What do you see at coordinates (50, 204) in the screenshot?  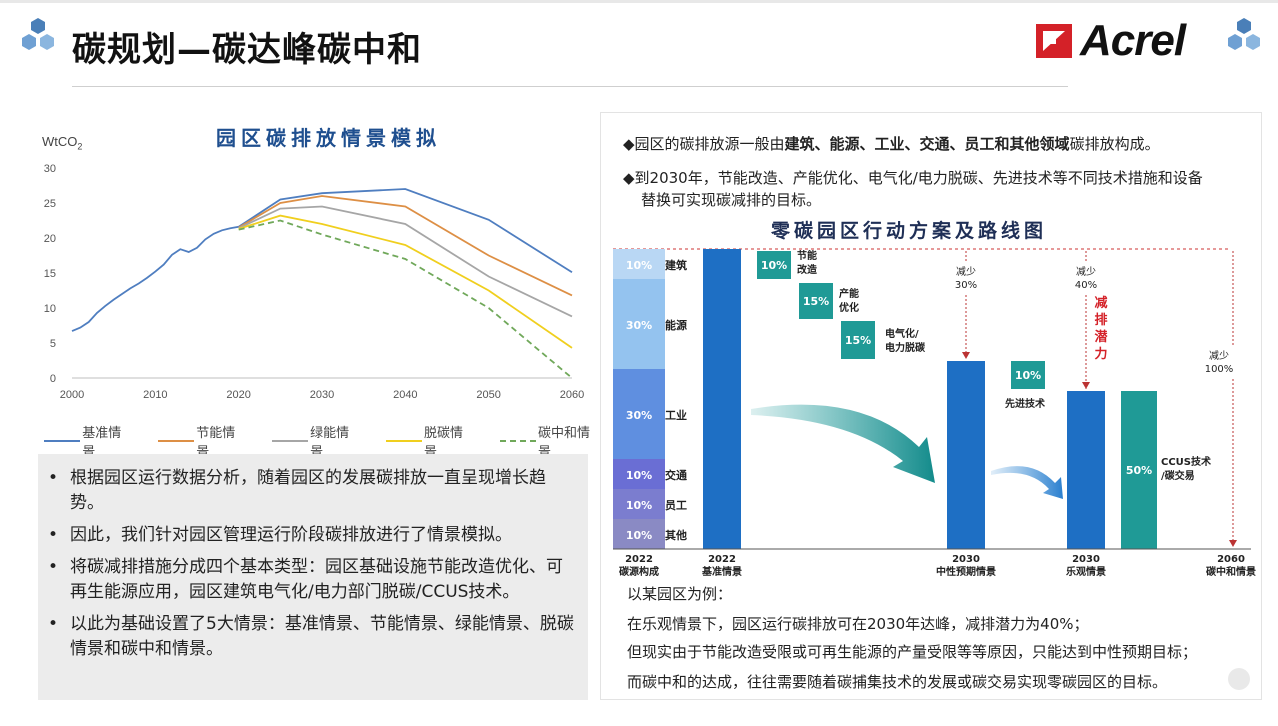 I see `y-tick-label: 25` at bounding box center [50, 204].